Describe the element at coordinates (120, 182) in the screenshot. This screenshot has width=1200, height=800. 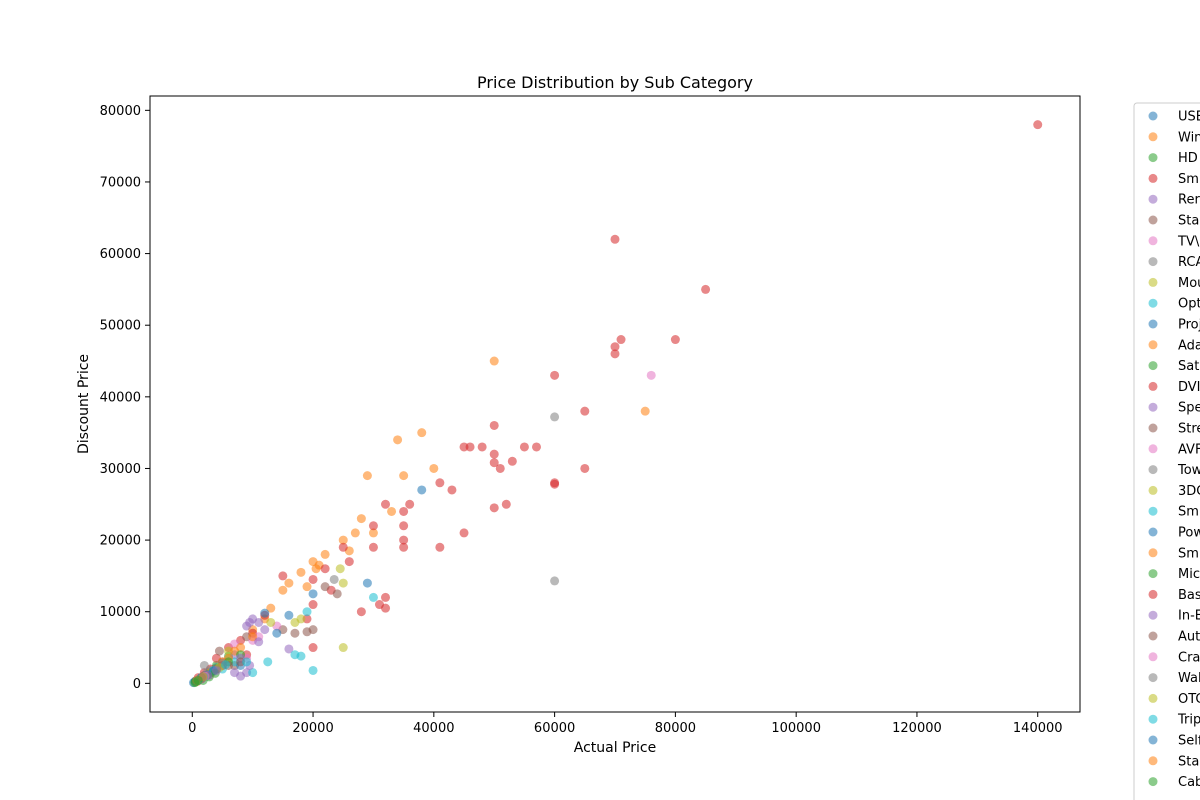
I see `y-tick-label: 70000` at that location.